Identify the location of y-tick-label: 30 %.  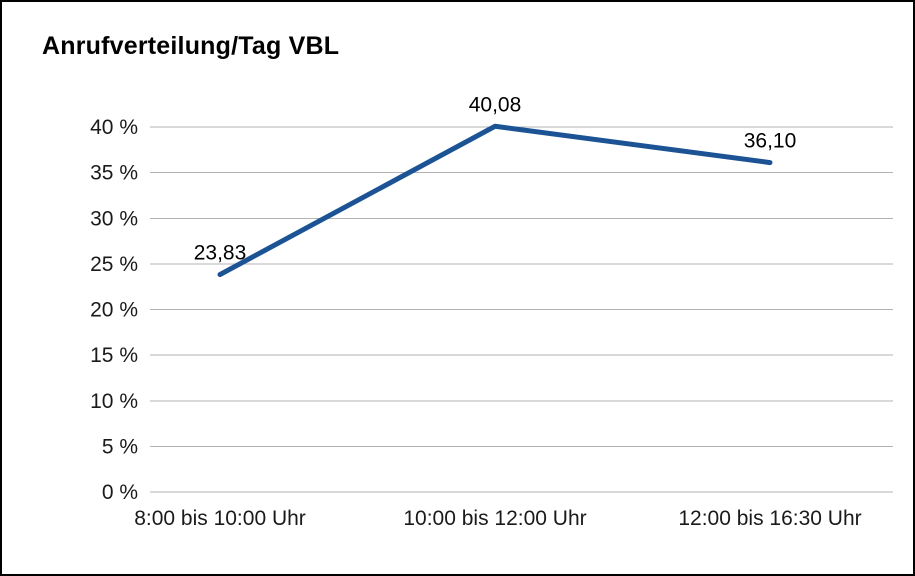
(114, 218).